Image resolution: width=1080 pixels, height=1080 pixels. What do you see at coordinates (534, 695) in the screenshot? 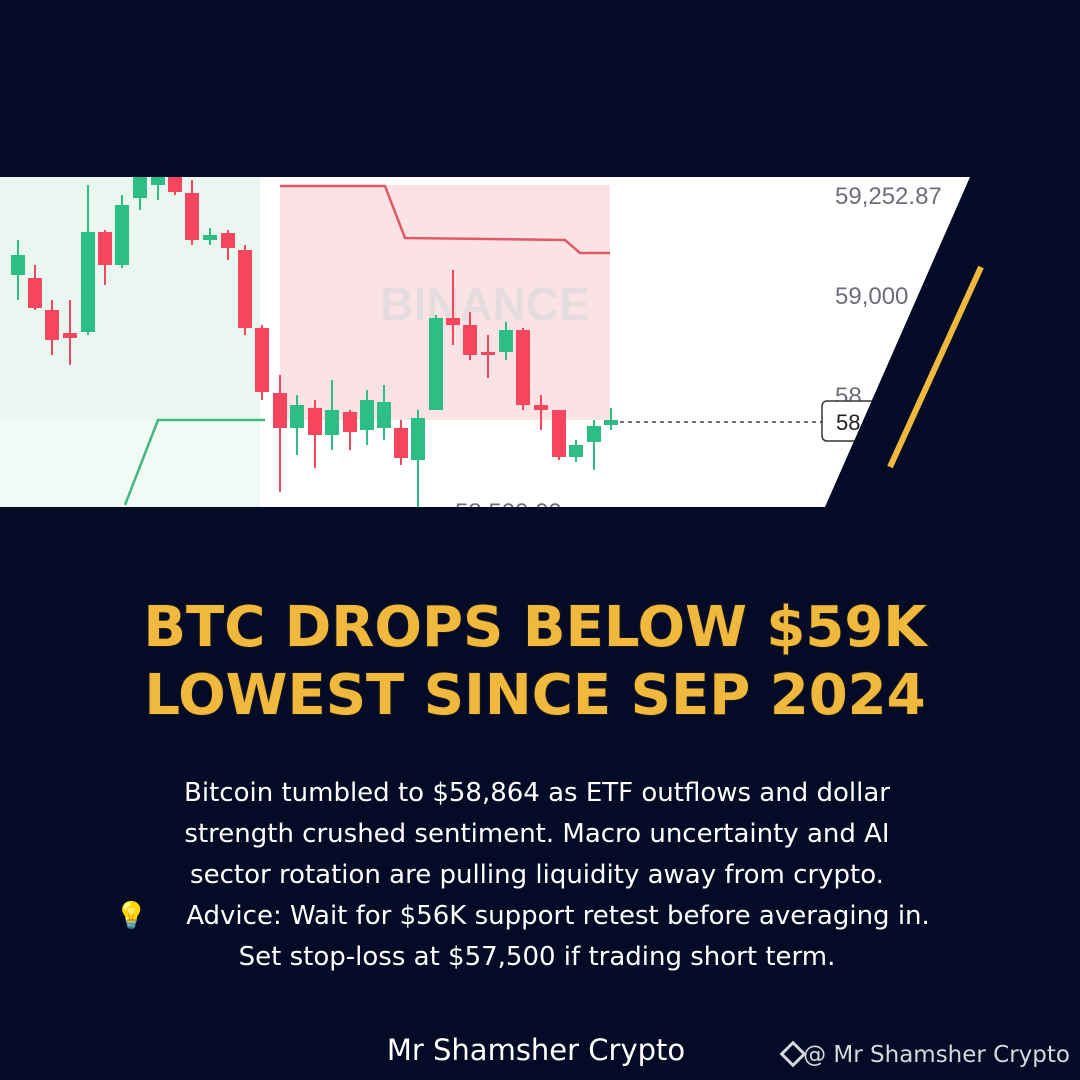
I see `headline: LOWEST SINCE SEP 2024` at bounding box center [534, 695].